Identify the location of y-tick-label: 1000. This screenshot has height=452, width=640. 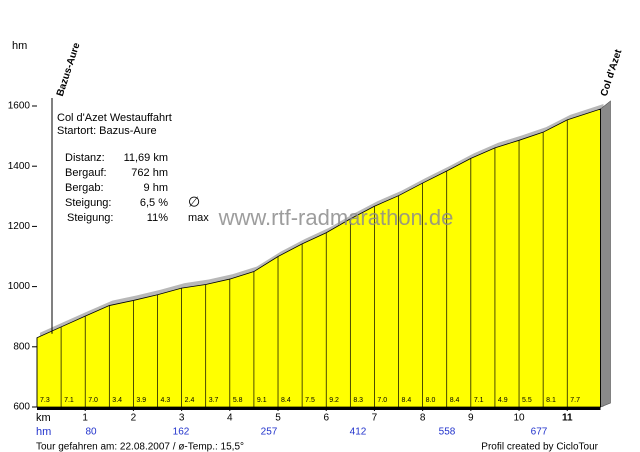
(19, 286).